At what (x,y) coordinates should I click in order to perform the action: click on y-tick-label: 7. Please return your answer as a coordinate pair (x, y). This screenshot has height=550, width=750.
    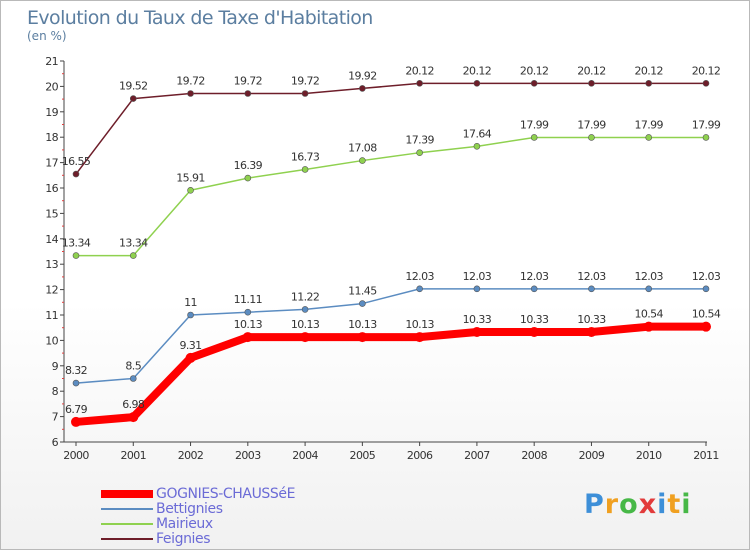
    Looking at the image, I should click on (55, 417).